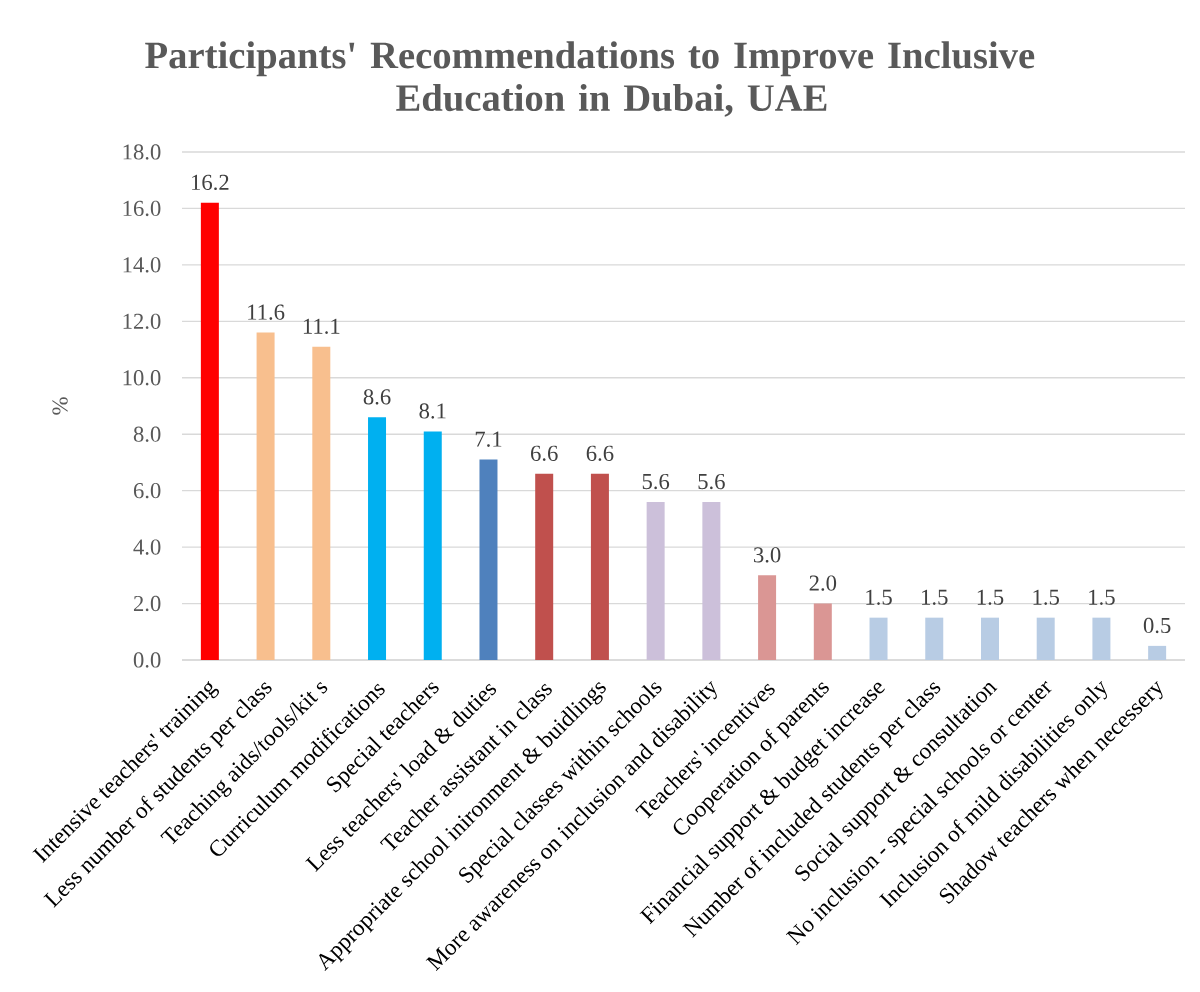 The image size is (1200, 992). What do you see at coordinates (142, 265) in the screenshot?
I see `y-tick-label: 14.0` at bounding box center [142, 265].